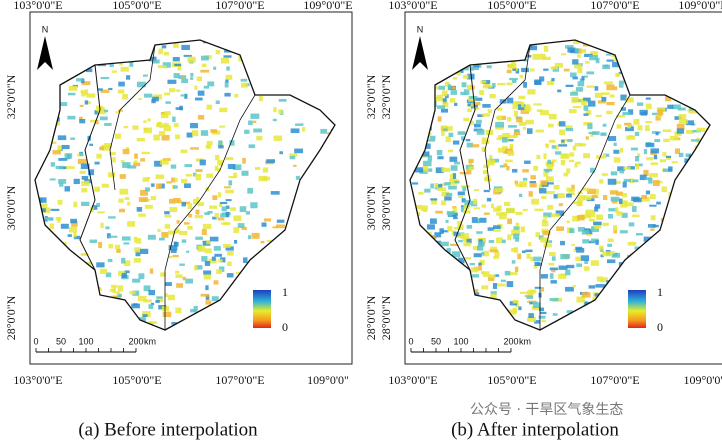 The height and width of the screenshot is (443, 722). What do you see at coordinates (61, 341) in the screenshot?
I see `scale-label: 50` at bounding box center [61, 341].